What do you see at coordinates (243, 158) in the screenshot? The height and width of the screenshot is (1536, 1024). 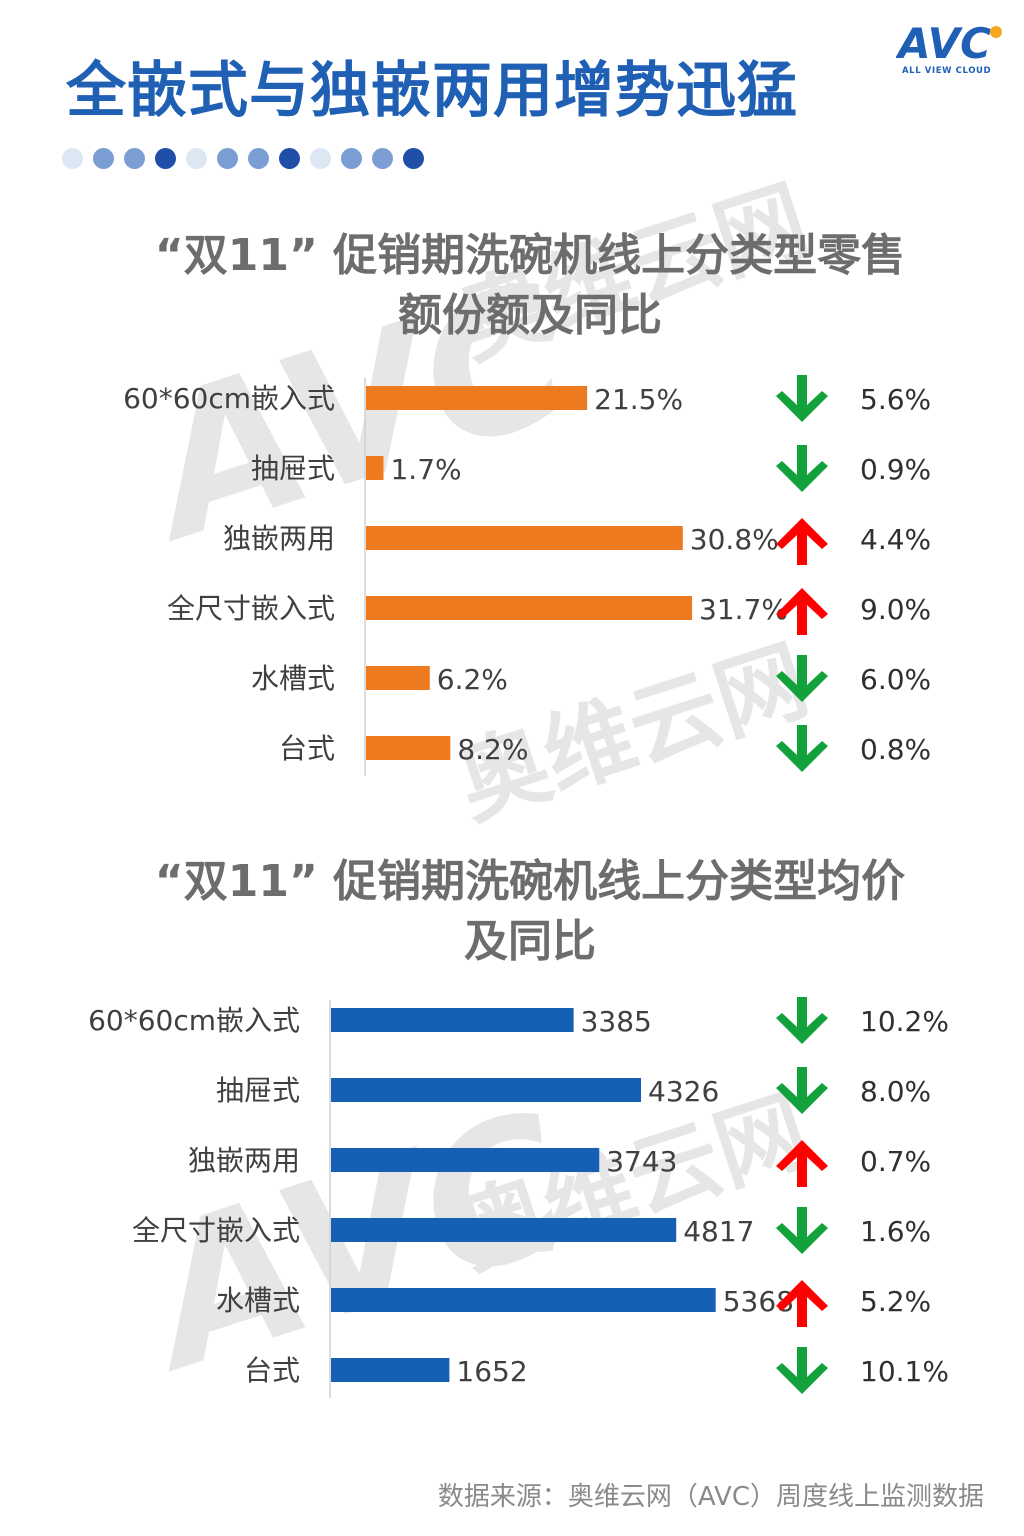 I see `decorative-dots` at bounding box center [243, 158].